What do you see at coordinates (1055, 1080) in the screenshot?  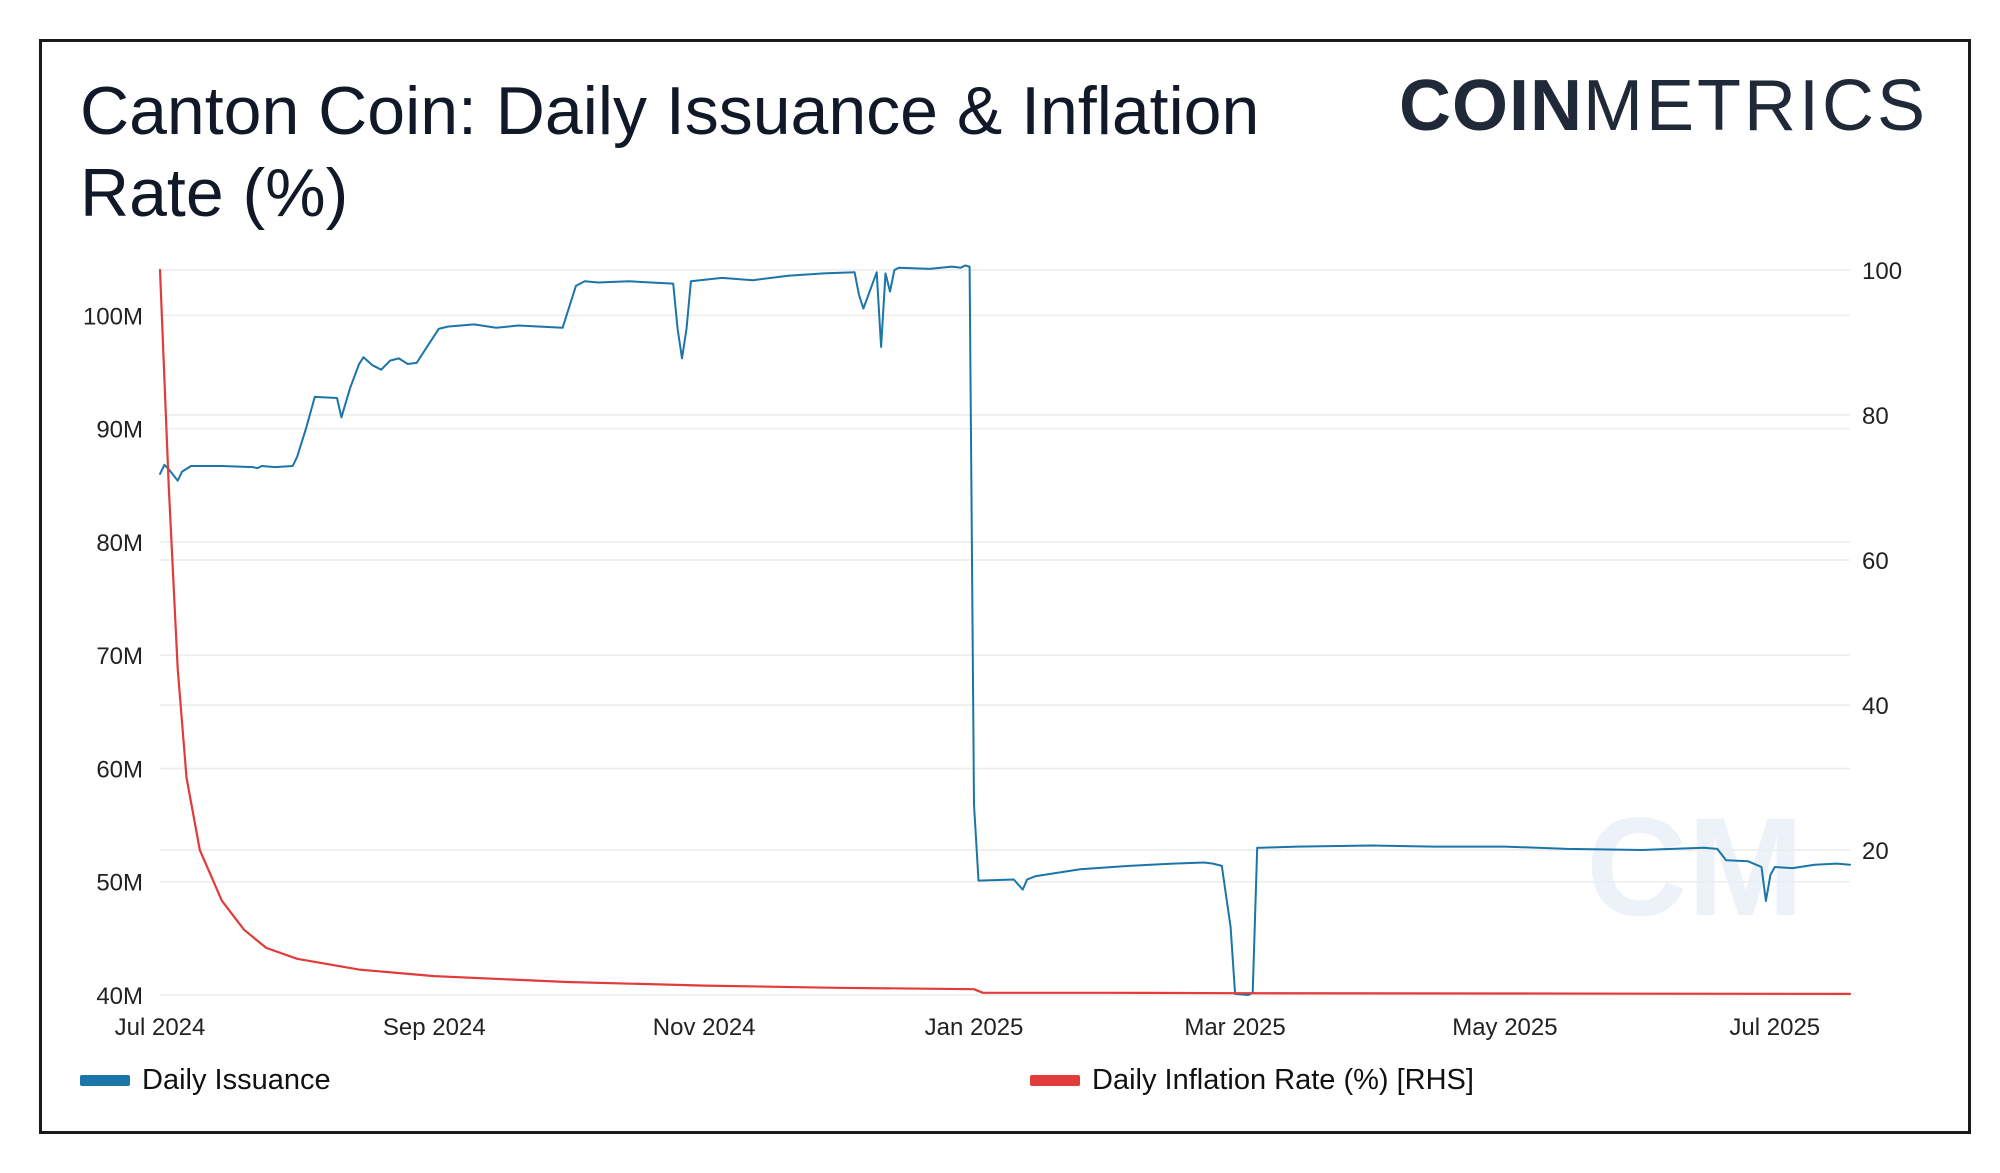 I see `inflation-swatch` at bounding box center [1055, 1080].